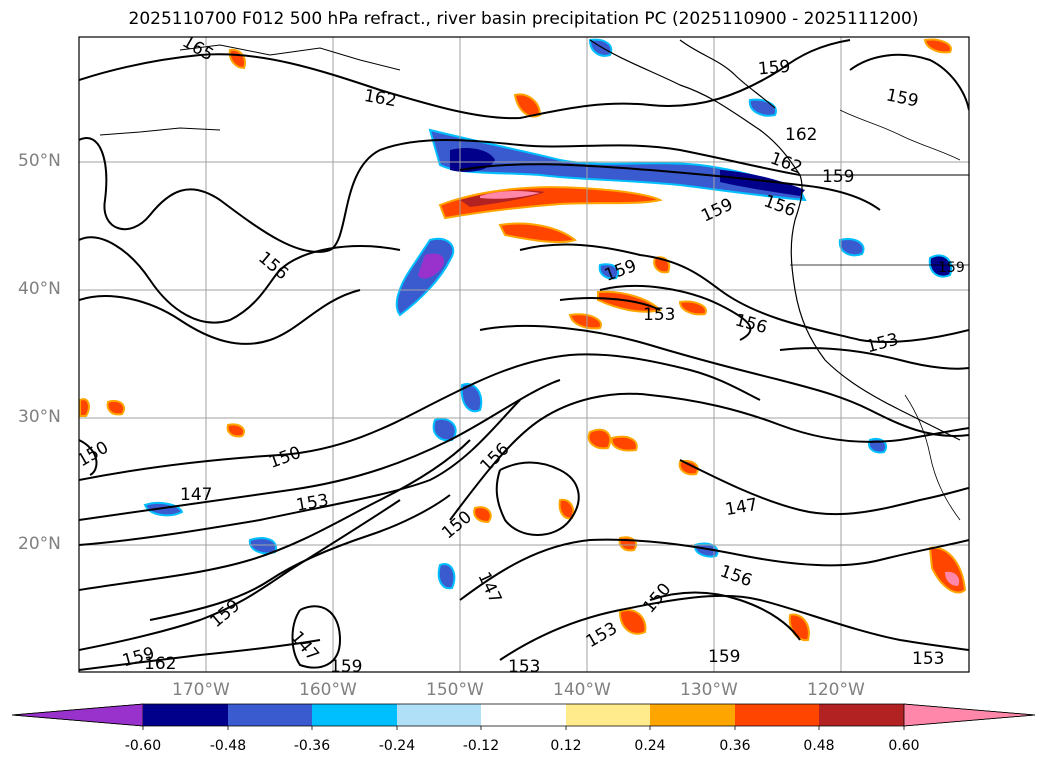  Describe the element at coordinates (39, 417) in the screenshot. I see `lat-label-30n: 30°N` at that location.